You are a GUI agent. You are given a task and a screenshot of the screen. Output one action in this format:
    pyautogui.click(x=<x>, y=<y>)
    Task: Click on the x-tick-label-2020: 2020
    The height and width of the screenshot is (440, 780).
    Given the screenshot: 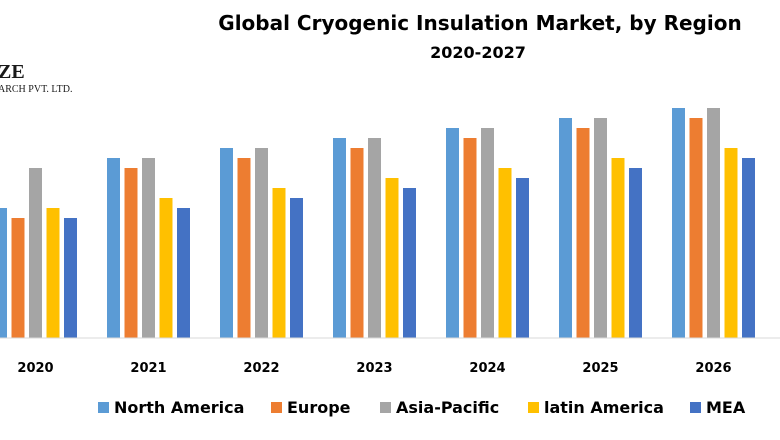 What is the action you would take?
    pyautogui.click(x=35, y=368)
    